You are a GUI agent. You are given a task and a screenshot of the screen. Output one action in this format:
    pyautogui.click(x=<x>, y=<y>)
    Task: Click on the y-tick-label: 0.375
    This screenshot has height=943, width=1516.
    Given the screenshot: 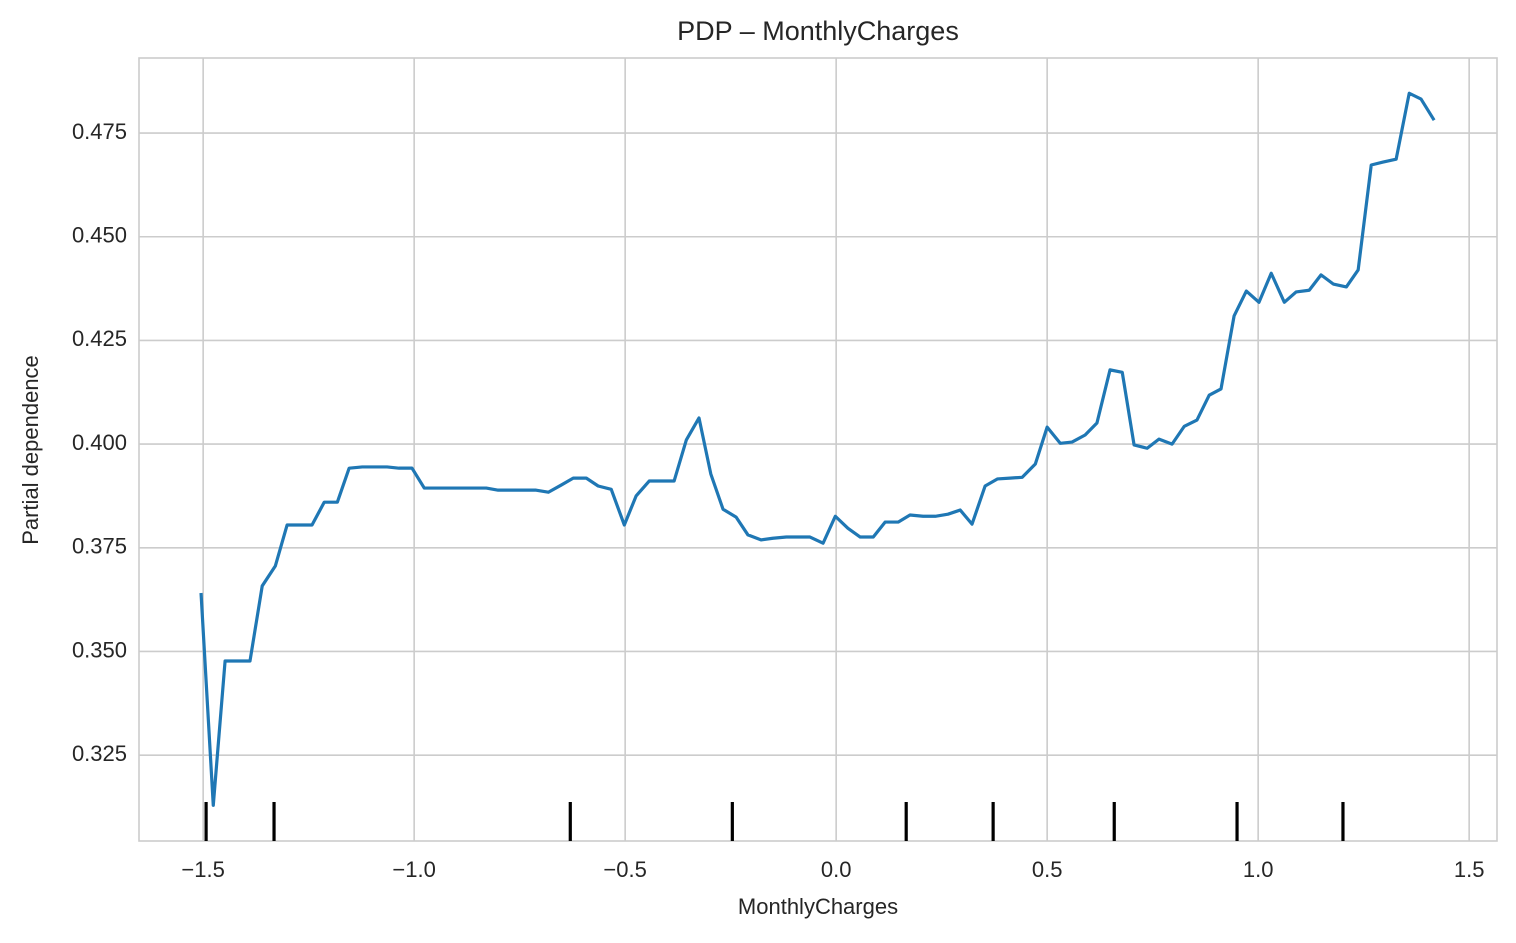 What is the action you would take?
    pyautogui.click(x=99, y=546)
    